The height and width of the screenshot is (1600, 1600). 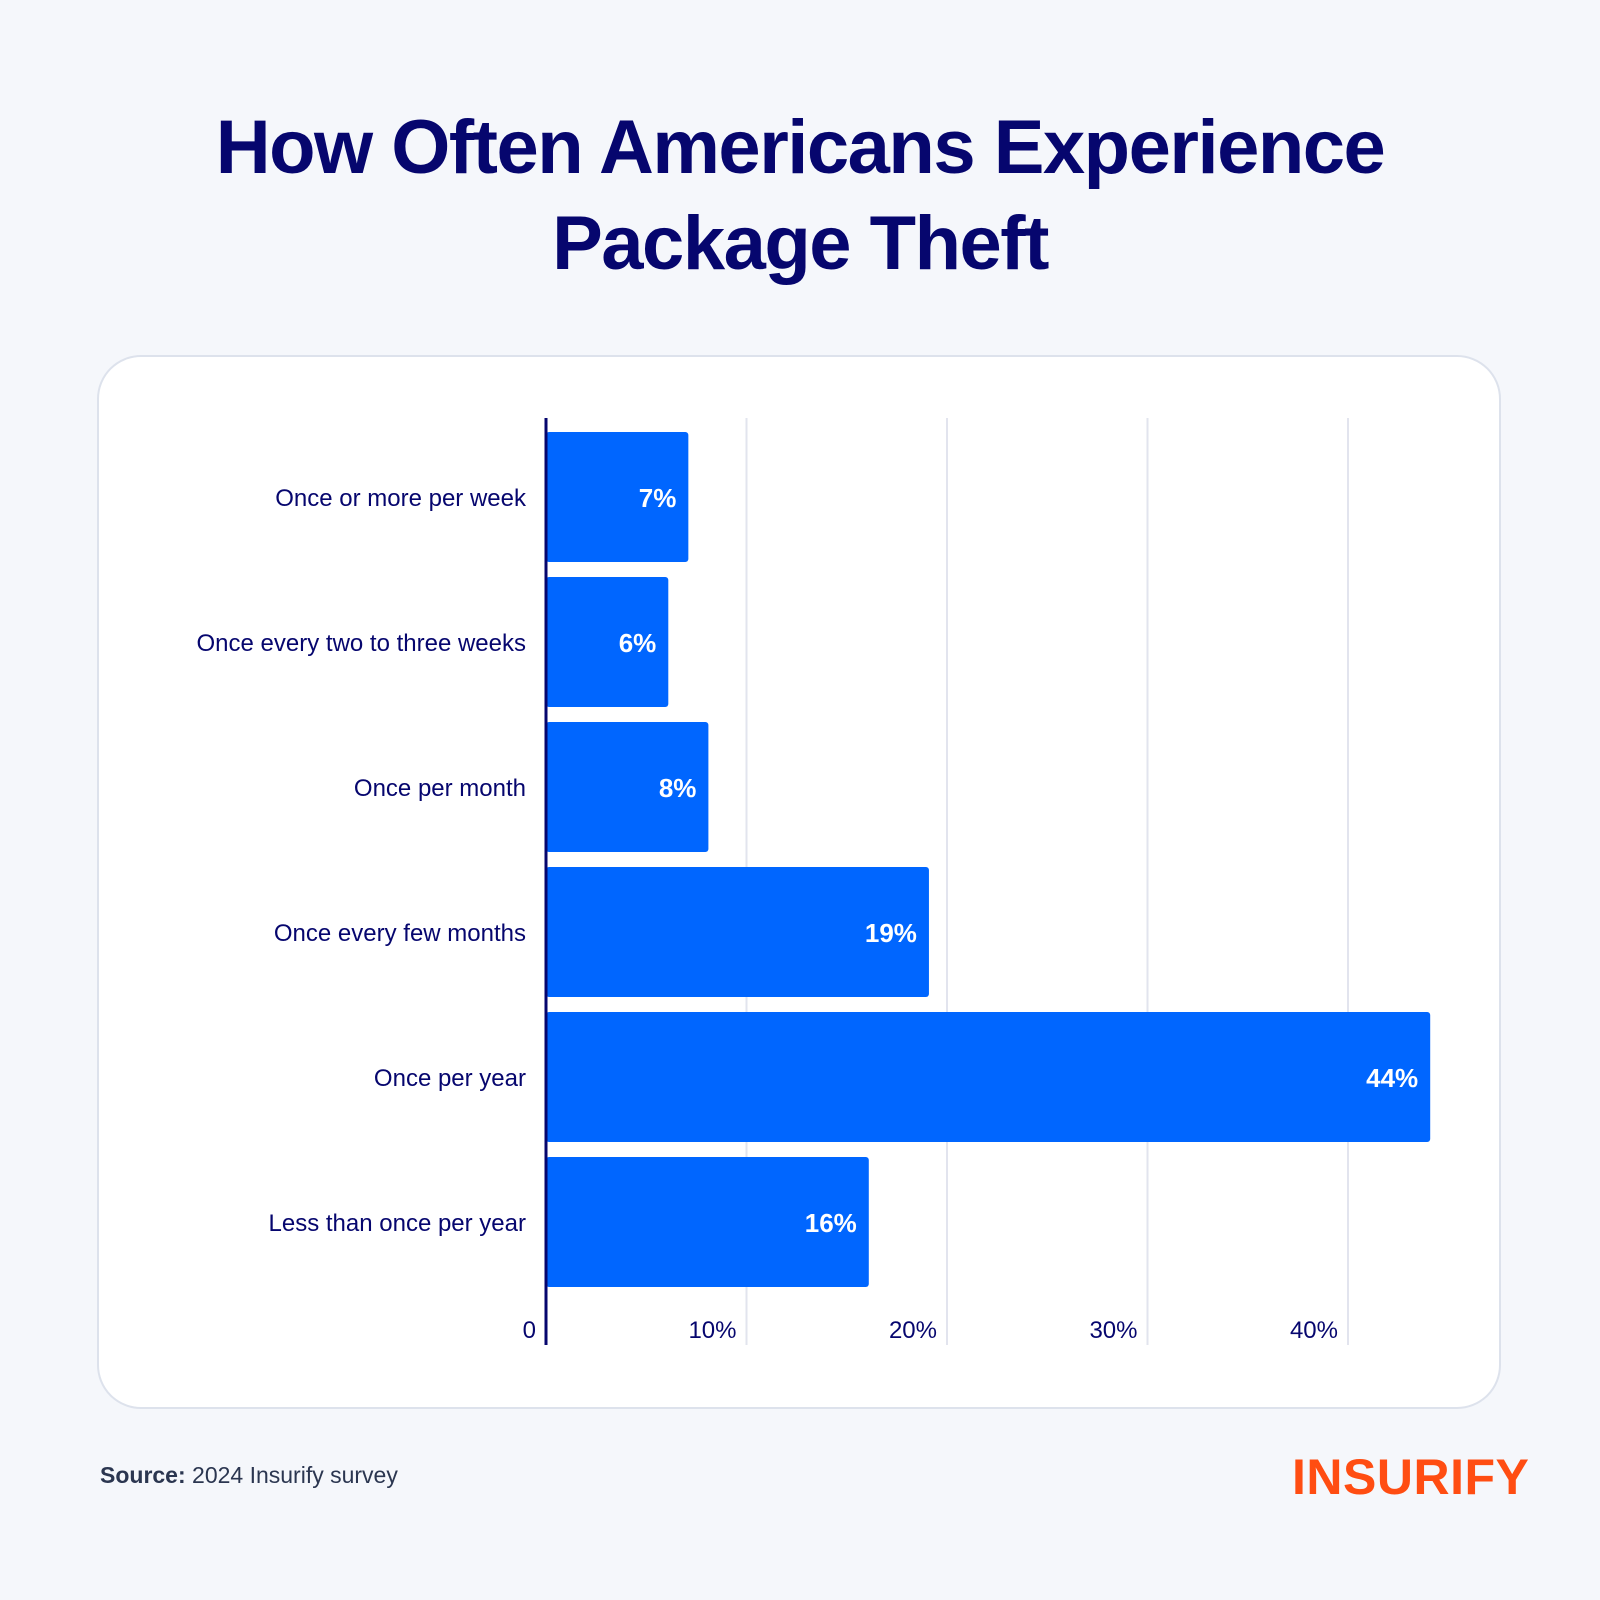 I want to click on category-label-2: Once every two to three weeks, so click(x=361, y=643).